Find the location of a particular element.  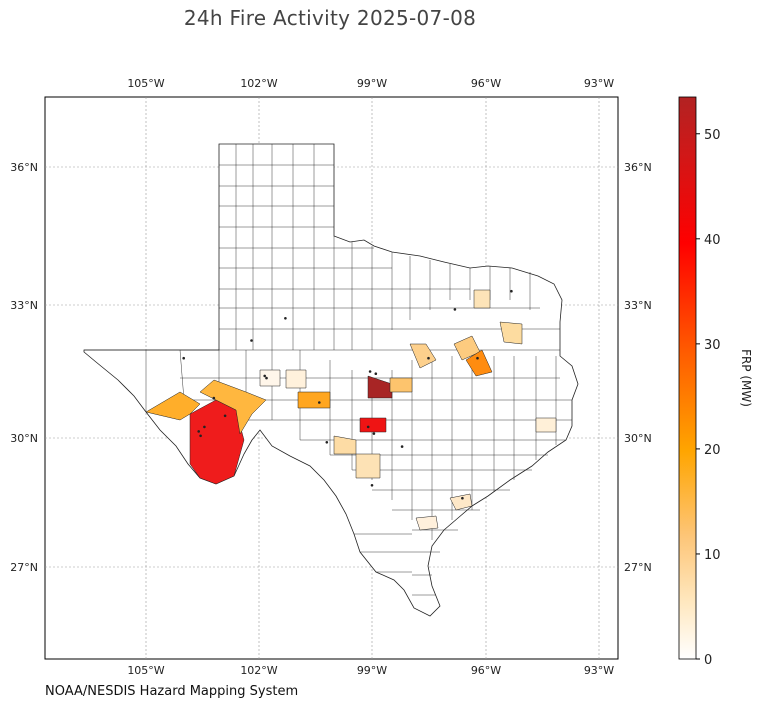

county-fire-fannin is located at coordinates (482, 299).